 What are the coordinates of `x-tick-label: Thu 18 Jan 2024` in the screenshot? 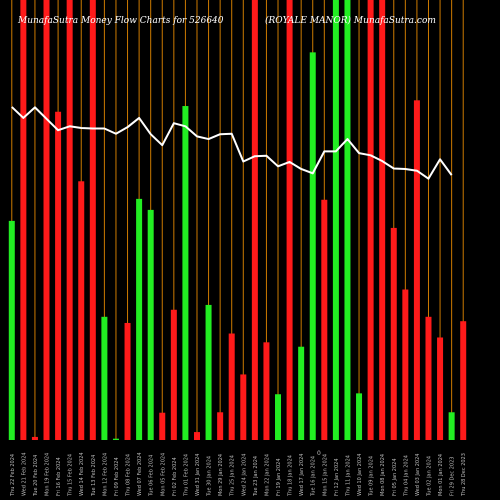 It's located at (291, 476).